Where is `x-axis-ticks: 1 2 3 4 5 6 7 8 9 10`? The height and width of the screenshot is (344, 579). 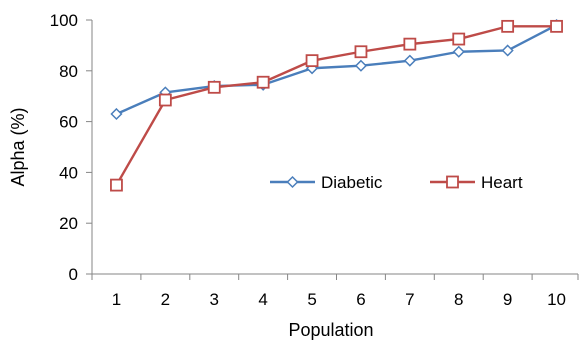 x-axis-ticks: 1 2 3 4 5 6 7 8 9 10 is located at coordinates (335, 291).